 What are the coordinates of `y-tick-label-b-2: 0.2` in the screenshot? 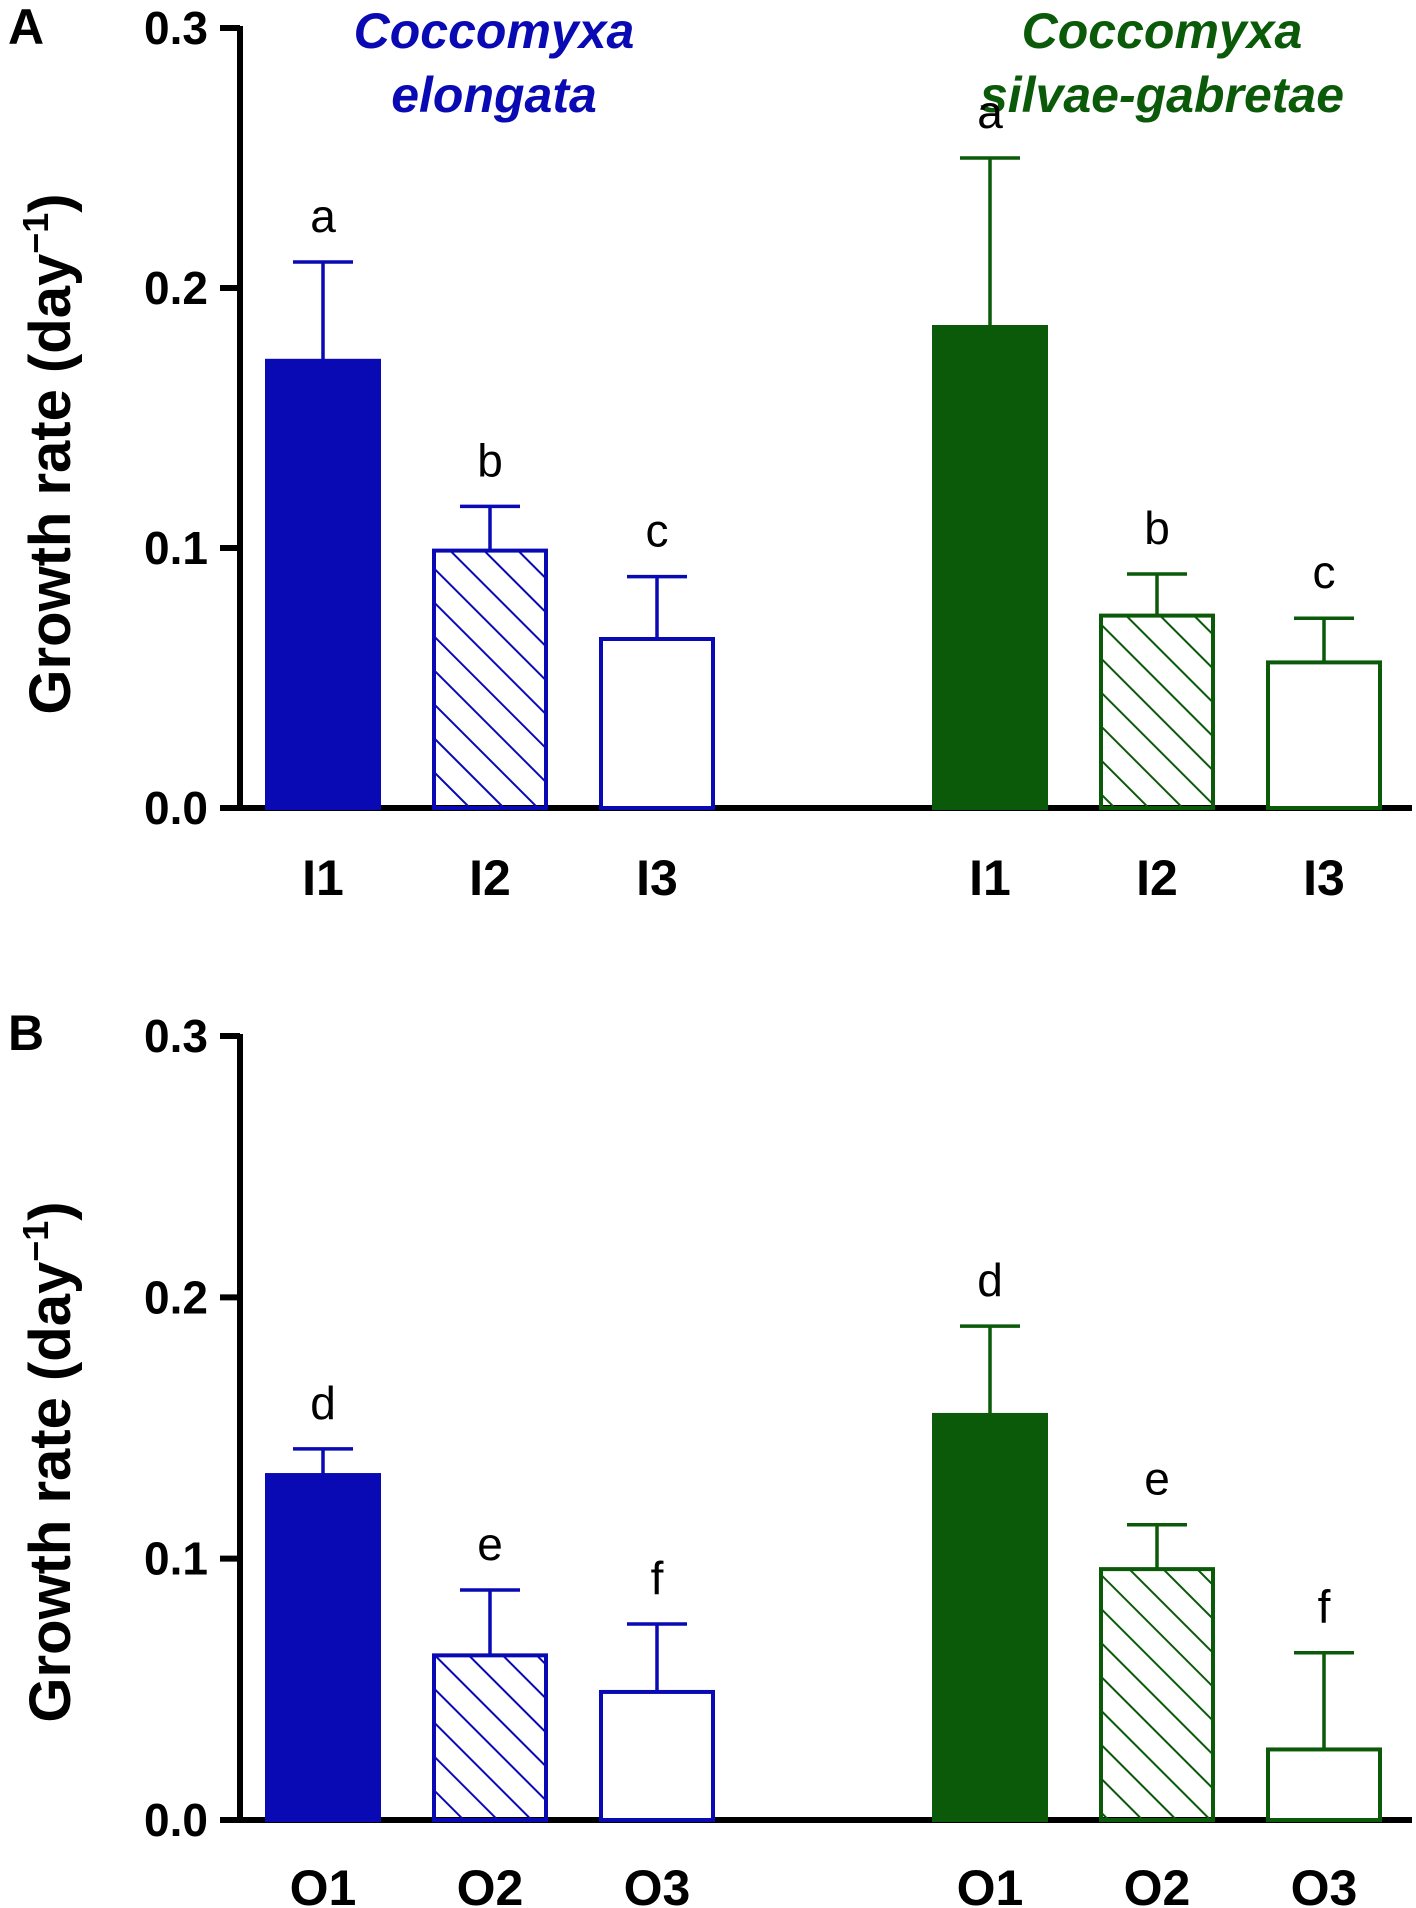 It's located at (176, 1297).